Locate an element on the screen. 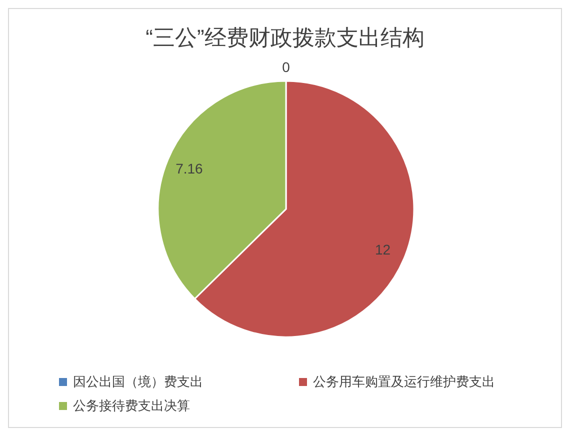 This screenshot has height=436, width=570. legend-label: 因公出国（境）费支出 is located at coordinates (138, 382).